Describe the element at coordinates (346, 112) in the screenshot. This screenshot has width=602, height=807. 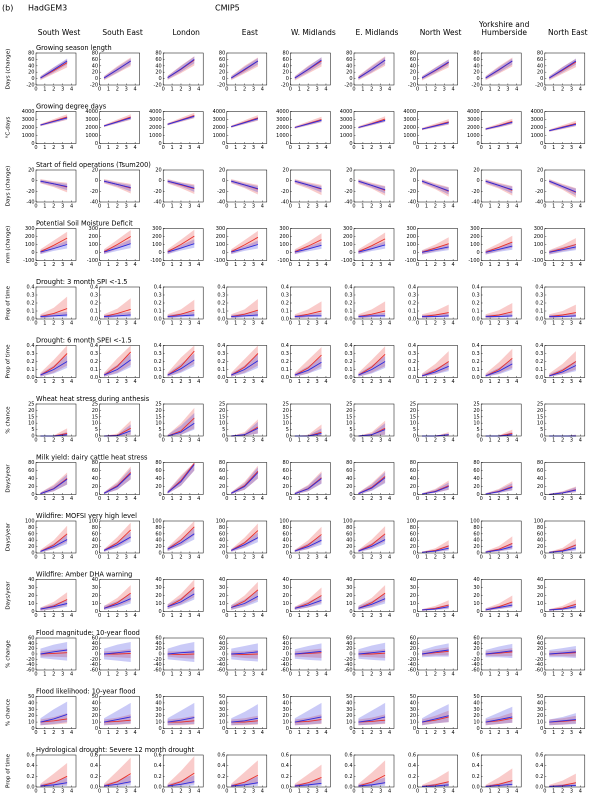
I see `y-tick-label: 4000` at that location.